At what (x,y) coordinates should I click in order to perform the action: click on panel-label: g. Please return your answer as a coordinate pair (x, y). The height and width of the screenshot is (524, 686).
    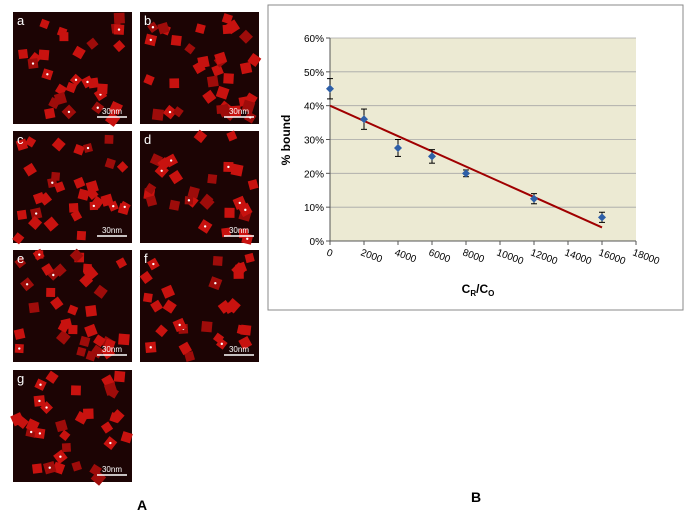
    Looking at the image, I should click on (20, 378).